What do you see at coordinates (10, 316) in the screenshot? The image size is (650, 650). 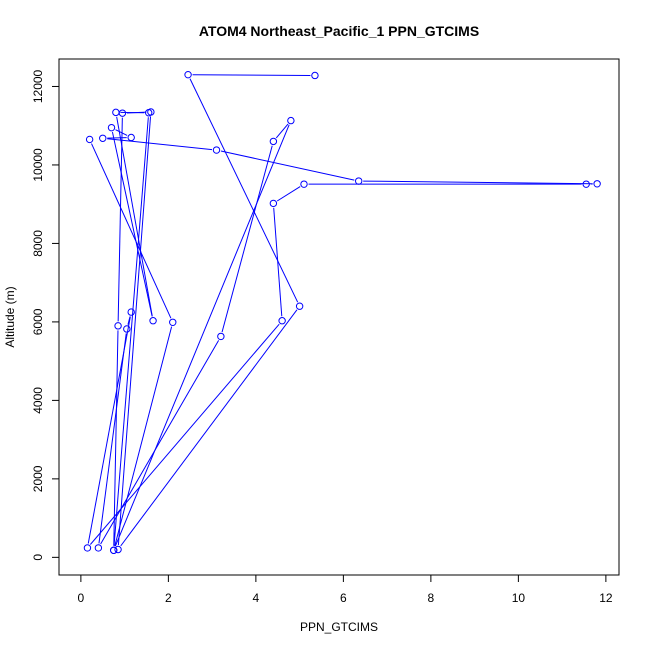 I see `y-axis-label: Altitude (m)` at bounding box center [10, 316].